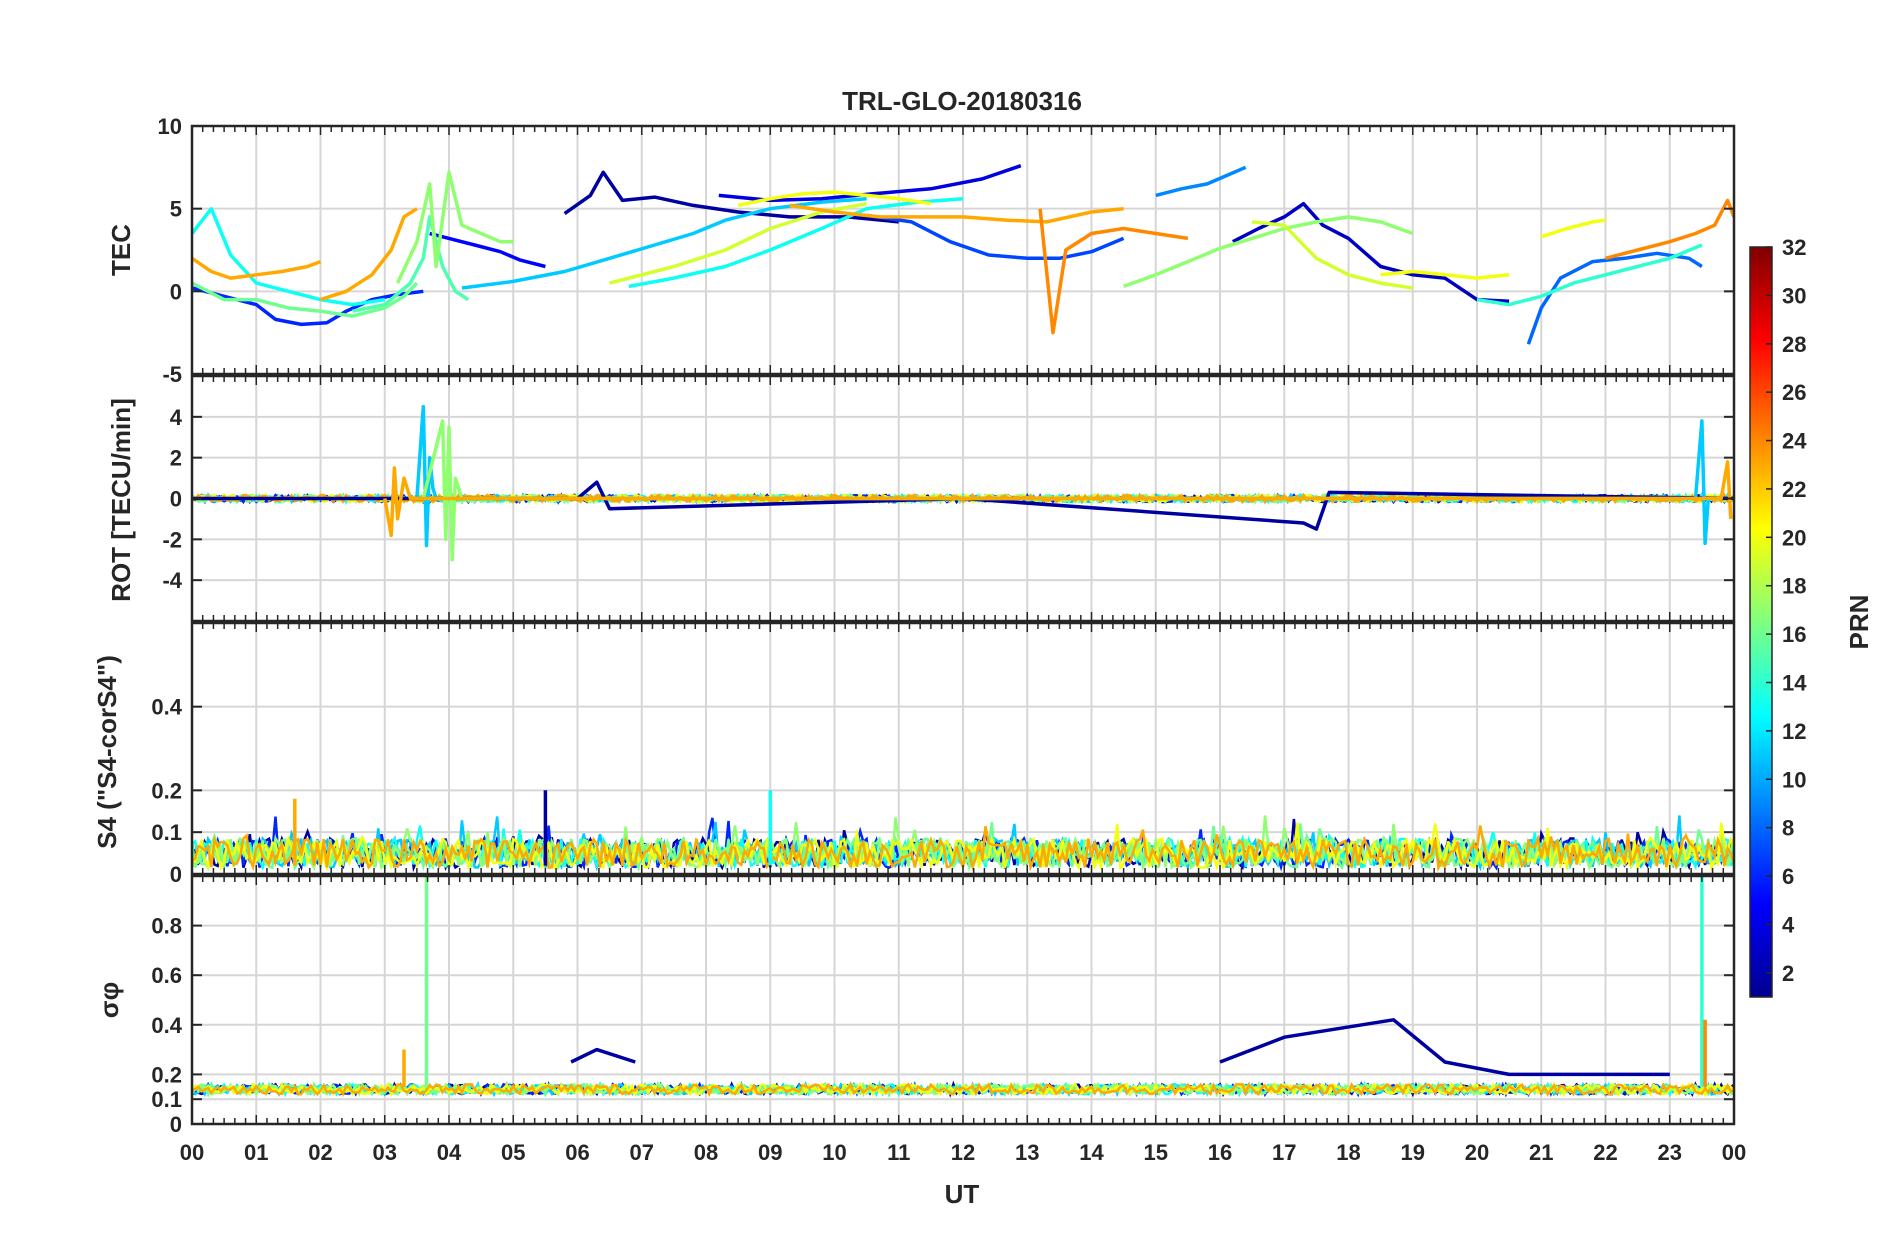 This screenshot has height=1236, width=1902. I want to click on y-tick-label: -2, so click(172, 539).